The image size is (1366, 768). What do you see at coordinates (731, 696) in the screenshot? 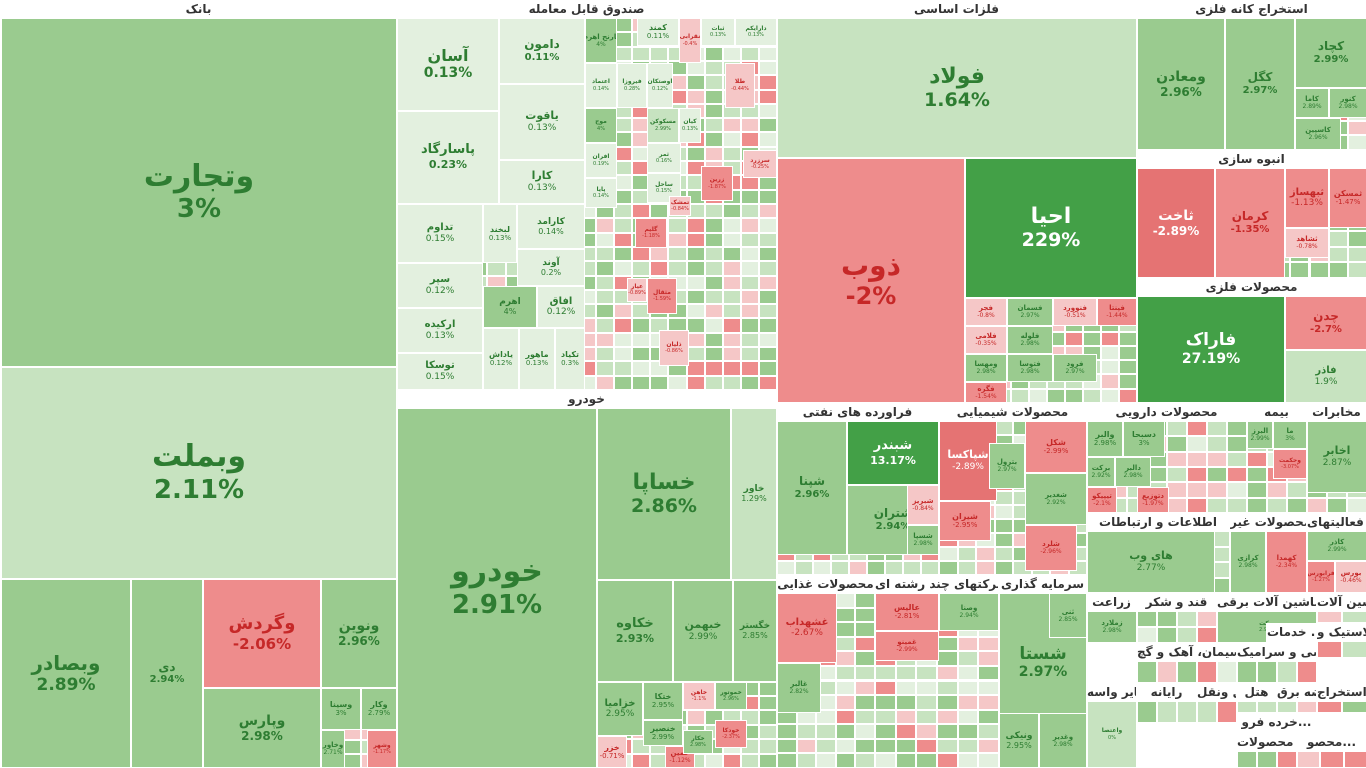
I see `stock-tile: خموتور 2.96%` at bounding box center [731, 696].